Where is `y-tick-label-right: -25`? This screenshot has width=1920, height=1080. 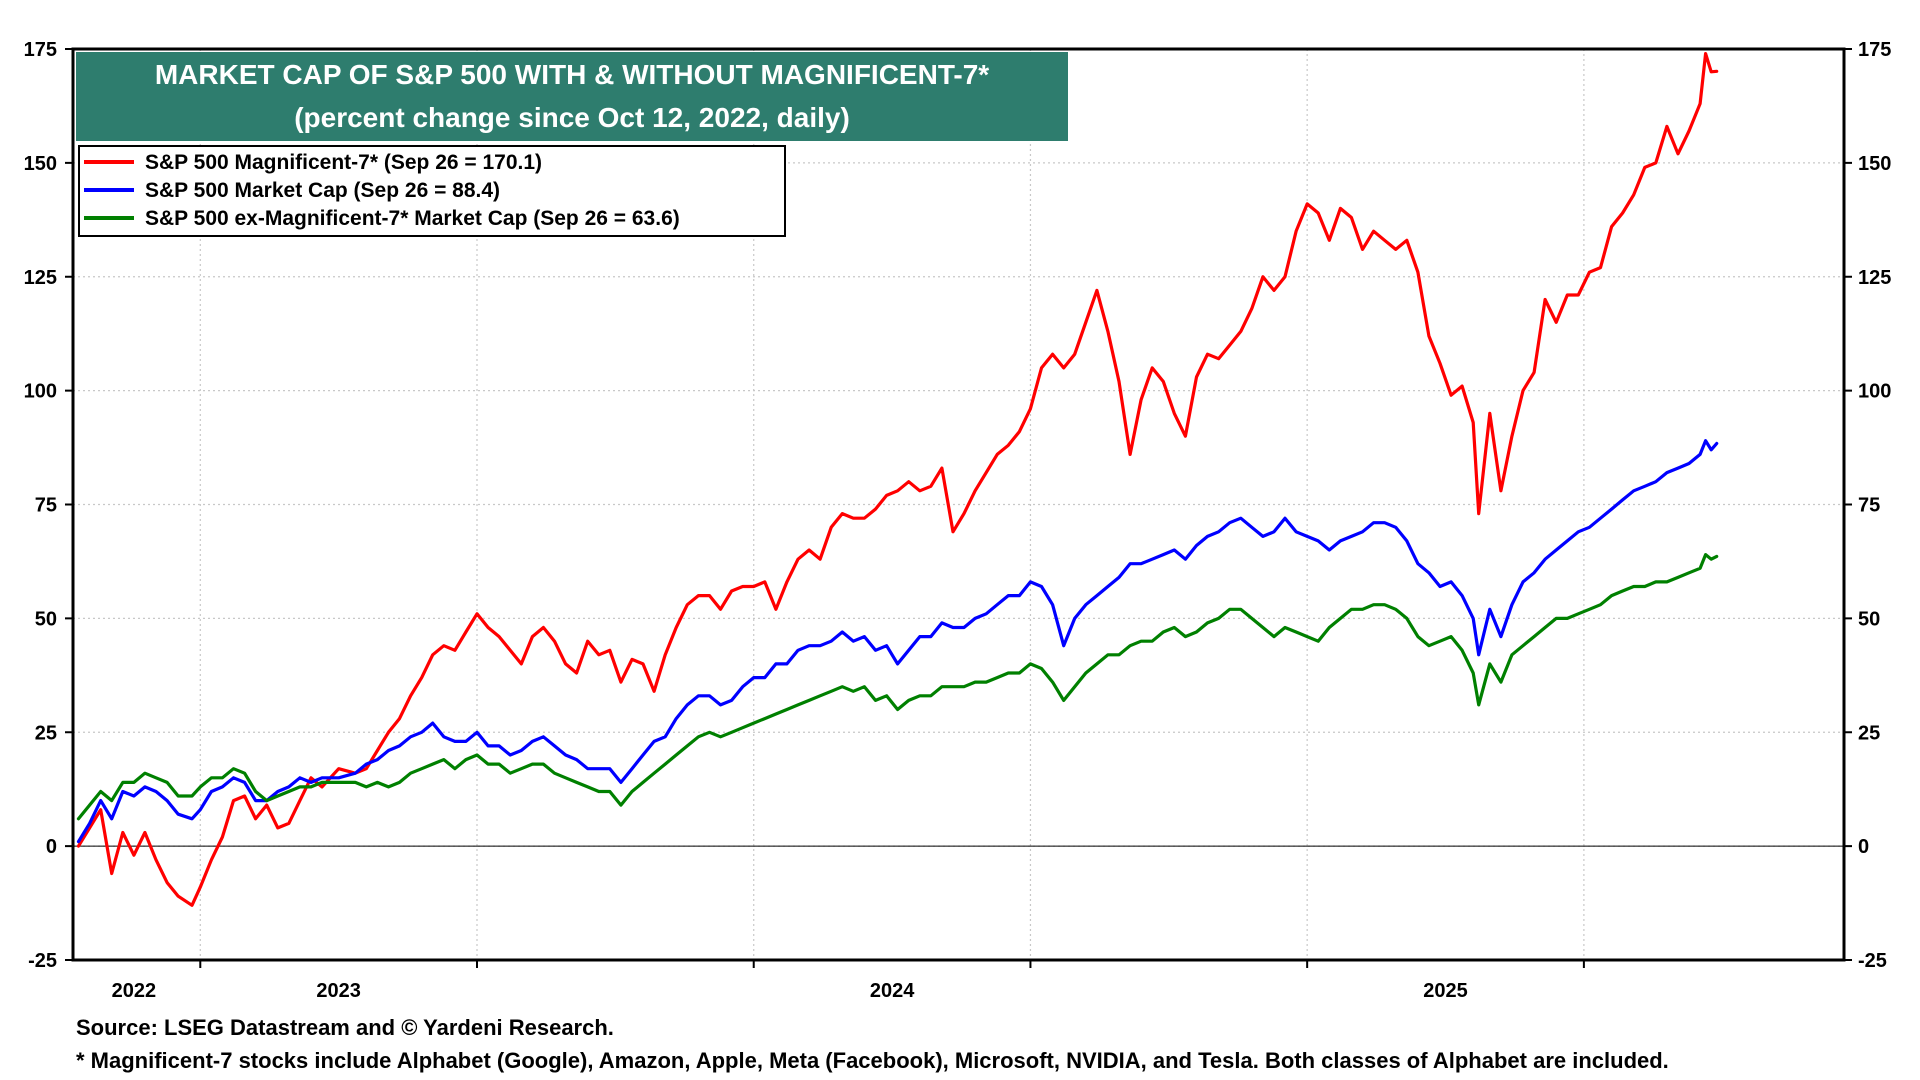
y-tick-label-right: -25 is located at coordinates (1872, 961).